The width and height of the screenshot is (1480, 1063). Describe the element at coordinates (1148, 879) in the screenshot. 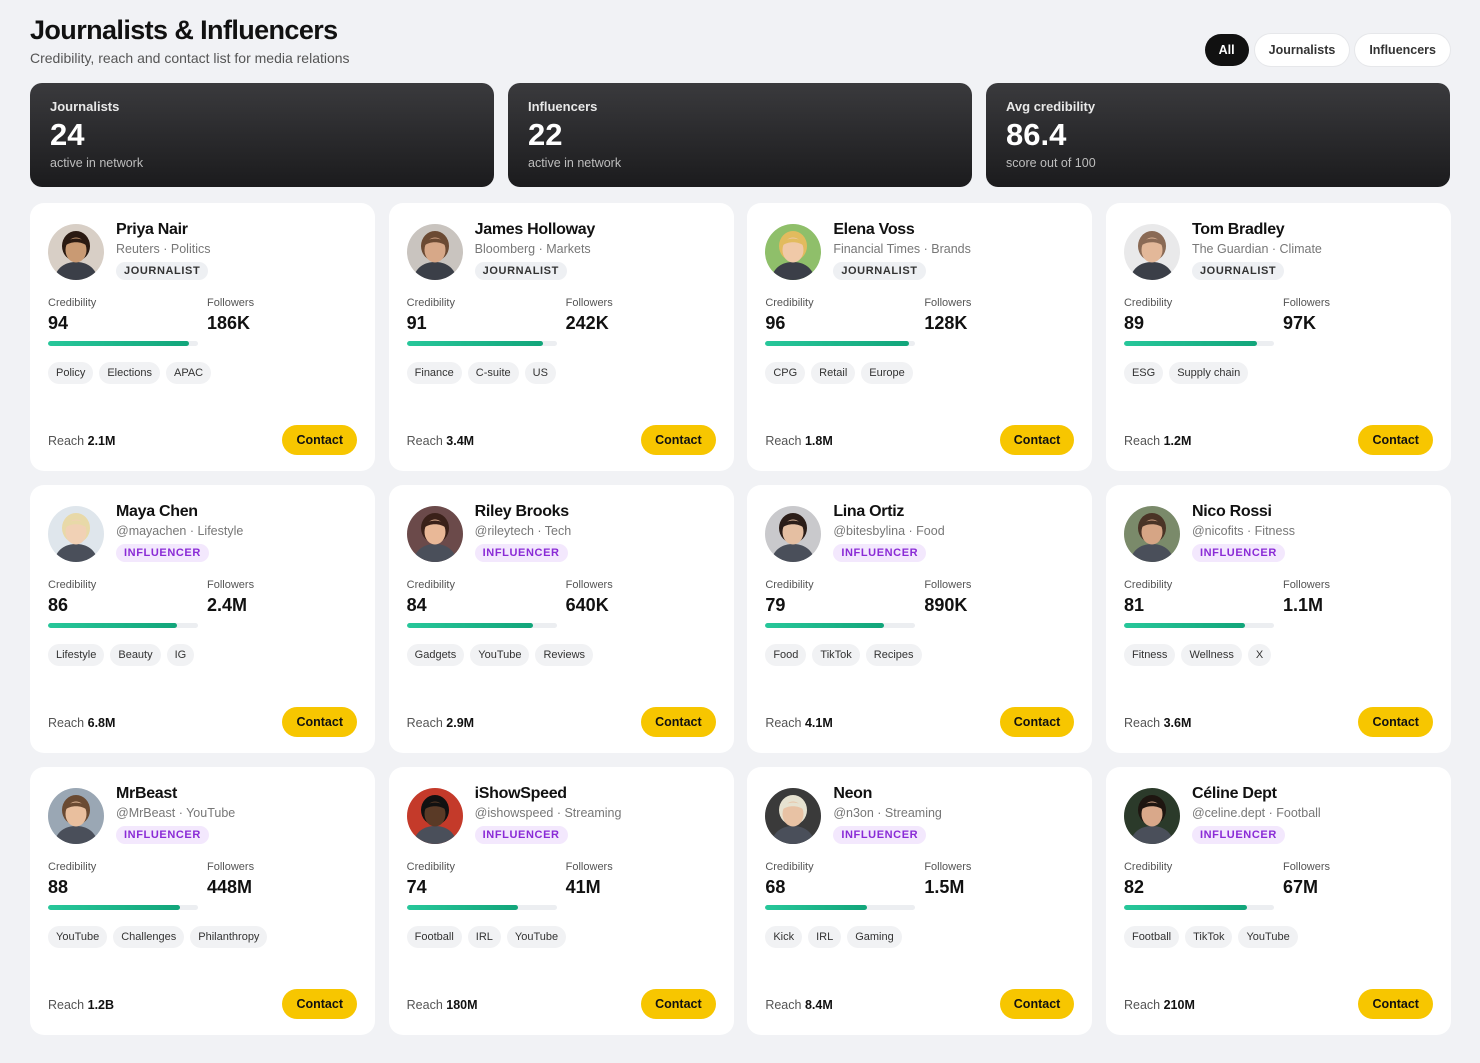

I see `credibility-metric: Credibility 82` at that location.